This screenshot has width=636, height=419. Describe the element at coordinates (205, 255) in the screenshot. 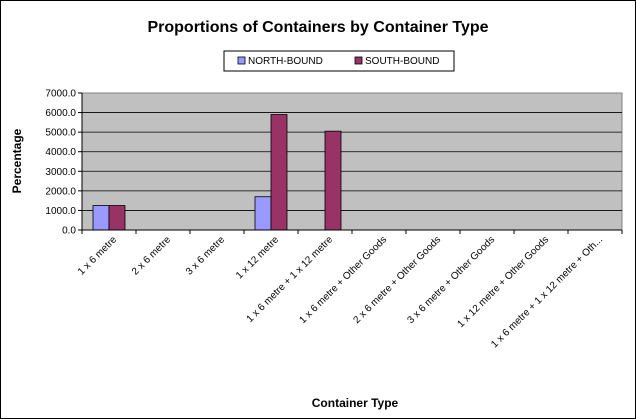

I see `x-tick-label: 3 x 6 metre` at that location.